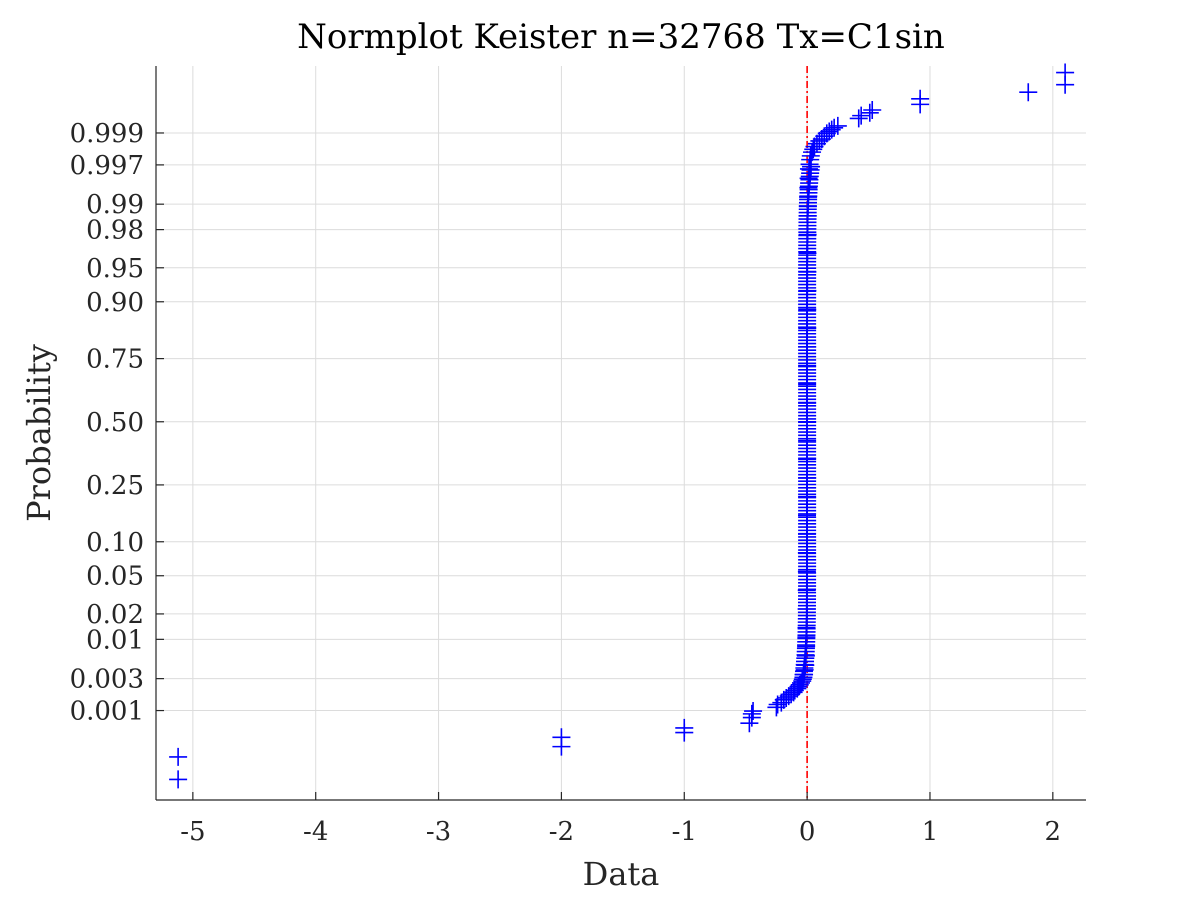 This screenshot has height=900, width=1200. Describe the element at coordinates (115, 615) in the screenshot. I see `y-tick-label: 0.02` at that location.